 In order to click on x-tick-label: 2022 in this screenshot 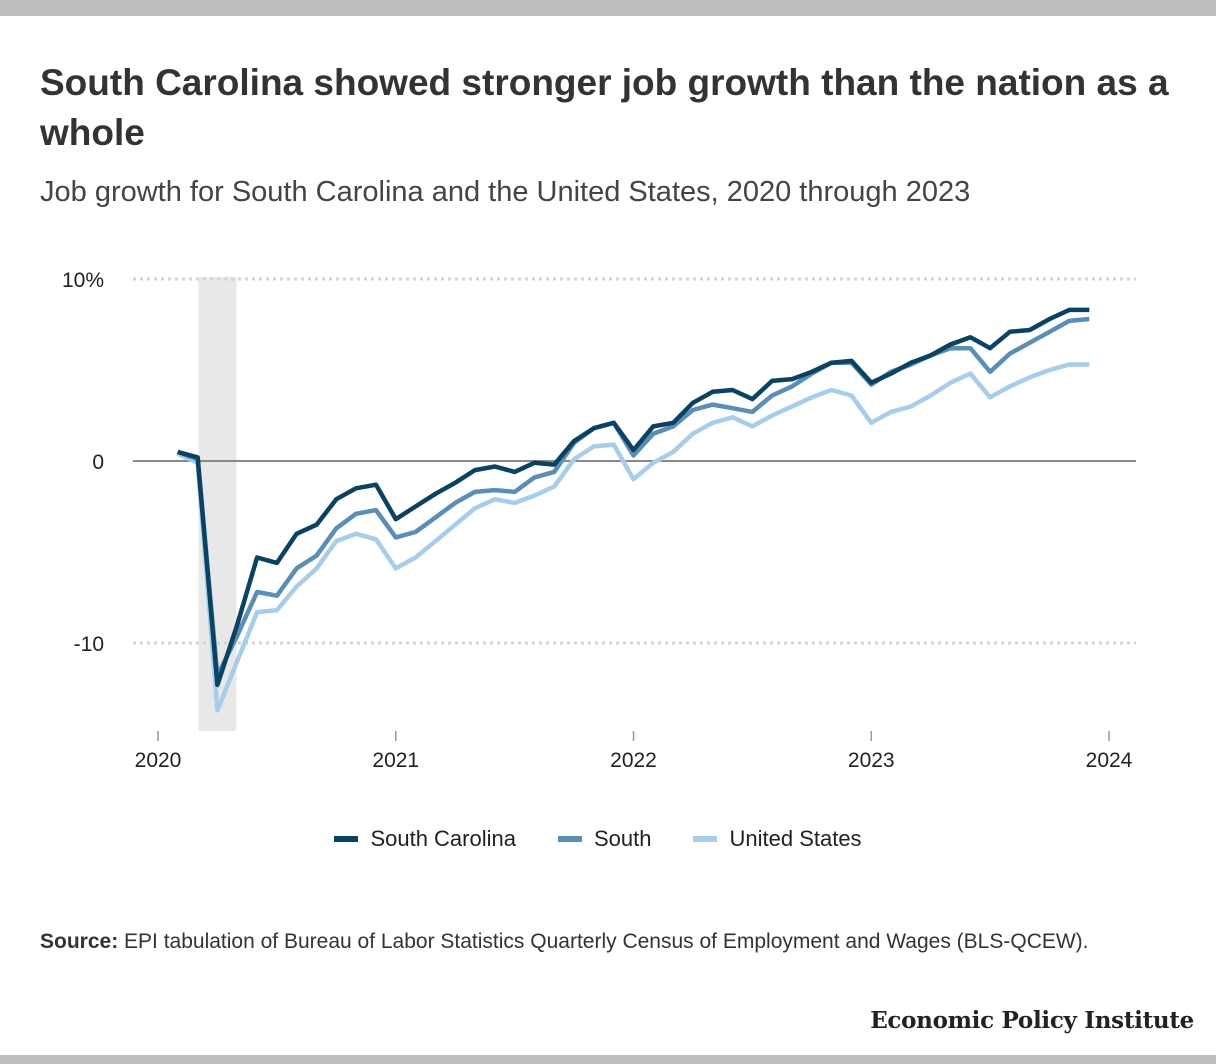, I will do `click(633, 760)`.